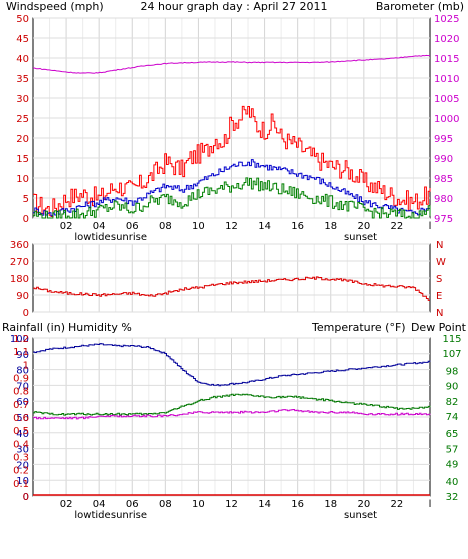 The image size is (468, 559). I want to click on rainfall-tick-label: 0.9, so click(21, 379).